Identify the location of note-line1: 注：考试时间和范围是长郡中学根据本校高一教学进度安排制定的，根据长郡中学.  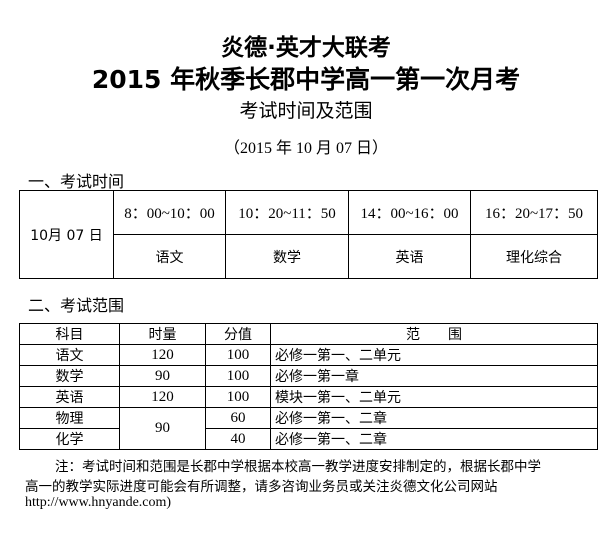
(298, 467).